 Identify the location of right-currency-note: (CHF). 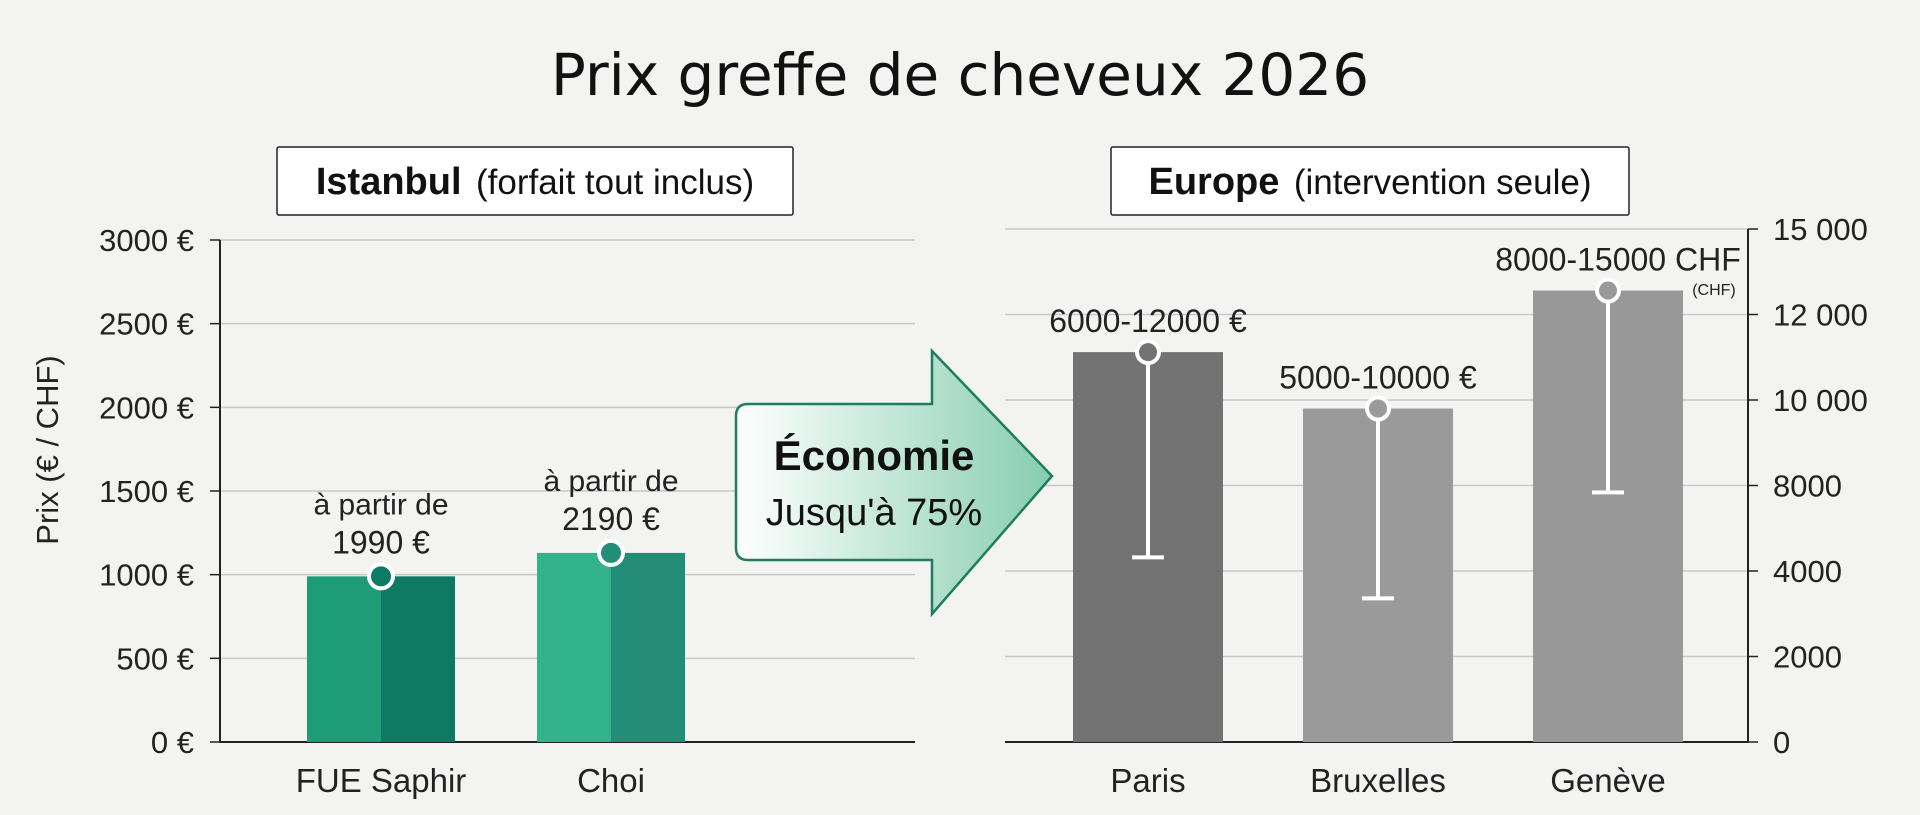
(1714, 290).